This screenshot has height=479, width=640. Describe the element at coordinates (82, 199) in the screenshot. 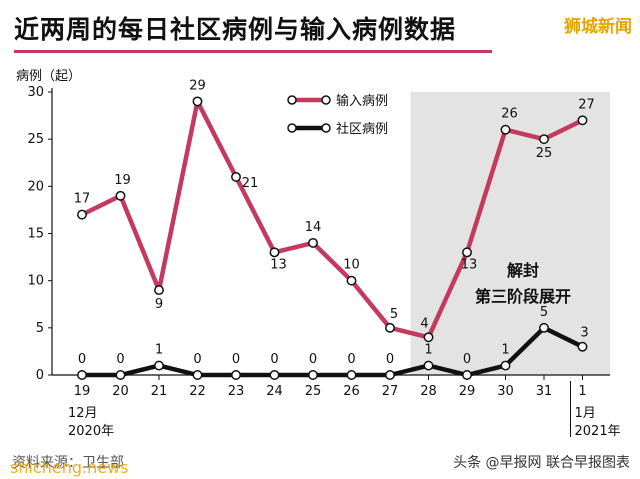

I see `data-label-imported: 17` at that location.